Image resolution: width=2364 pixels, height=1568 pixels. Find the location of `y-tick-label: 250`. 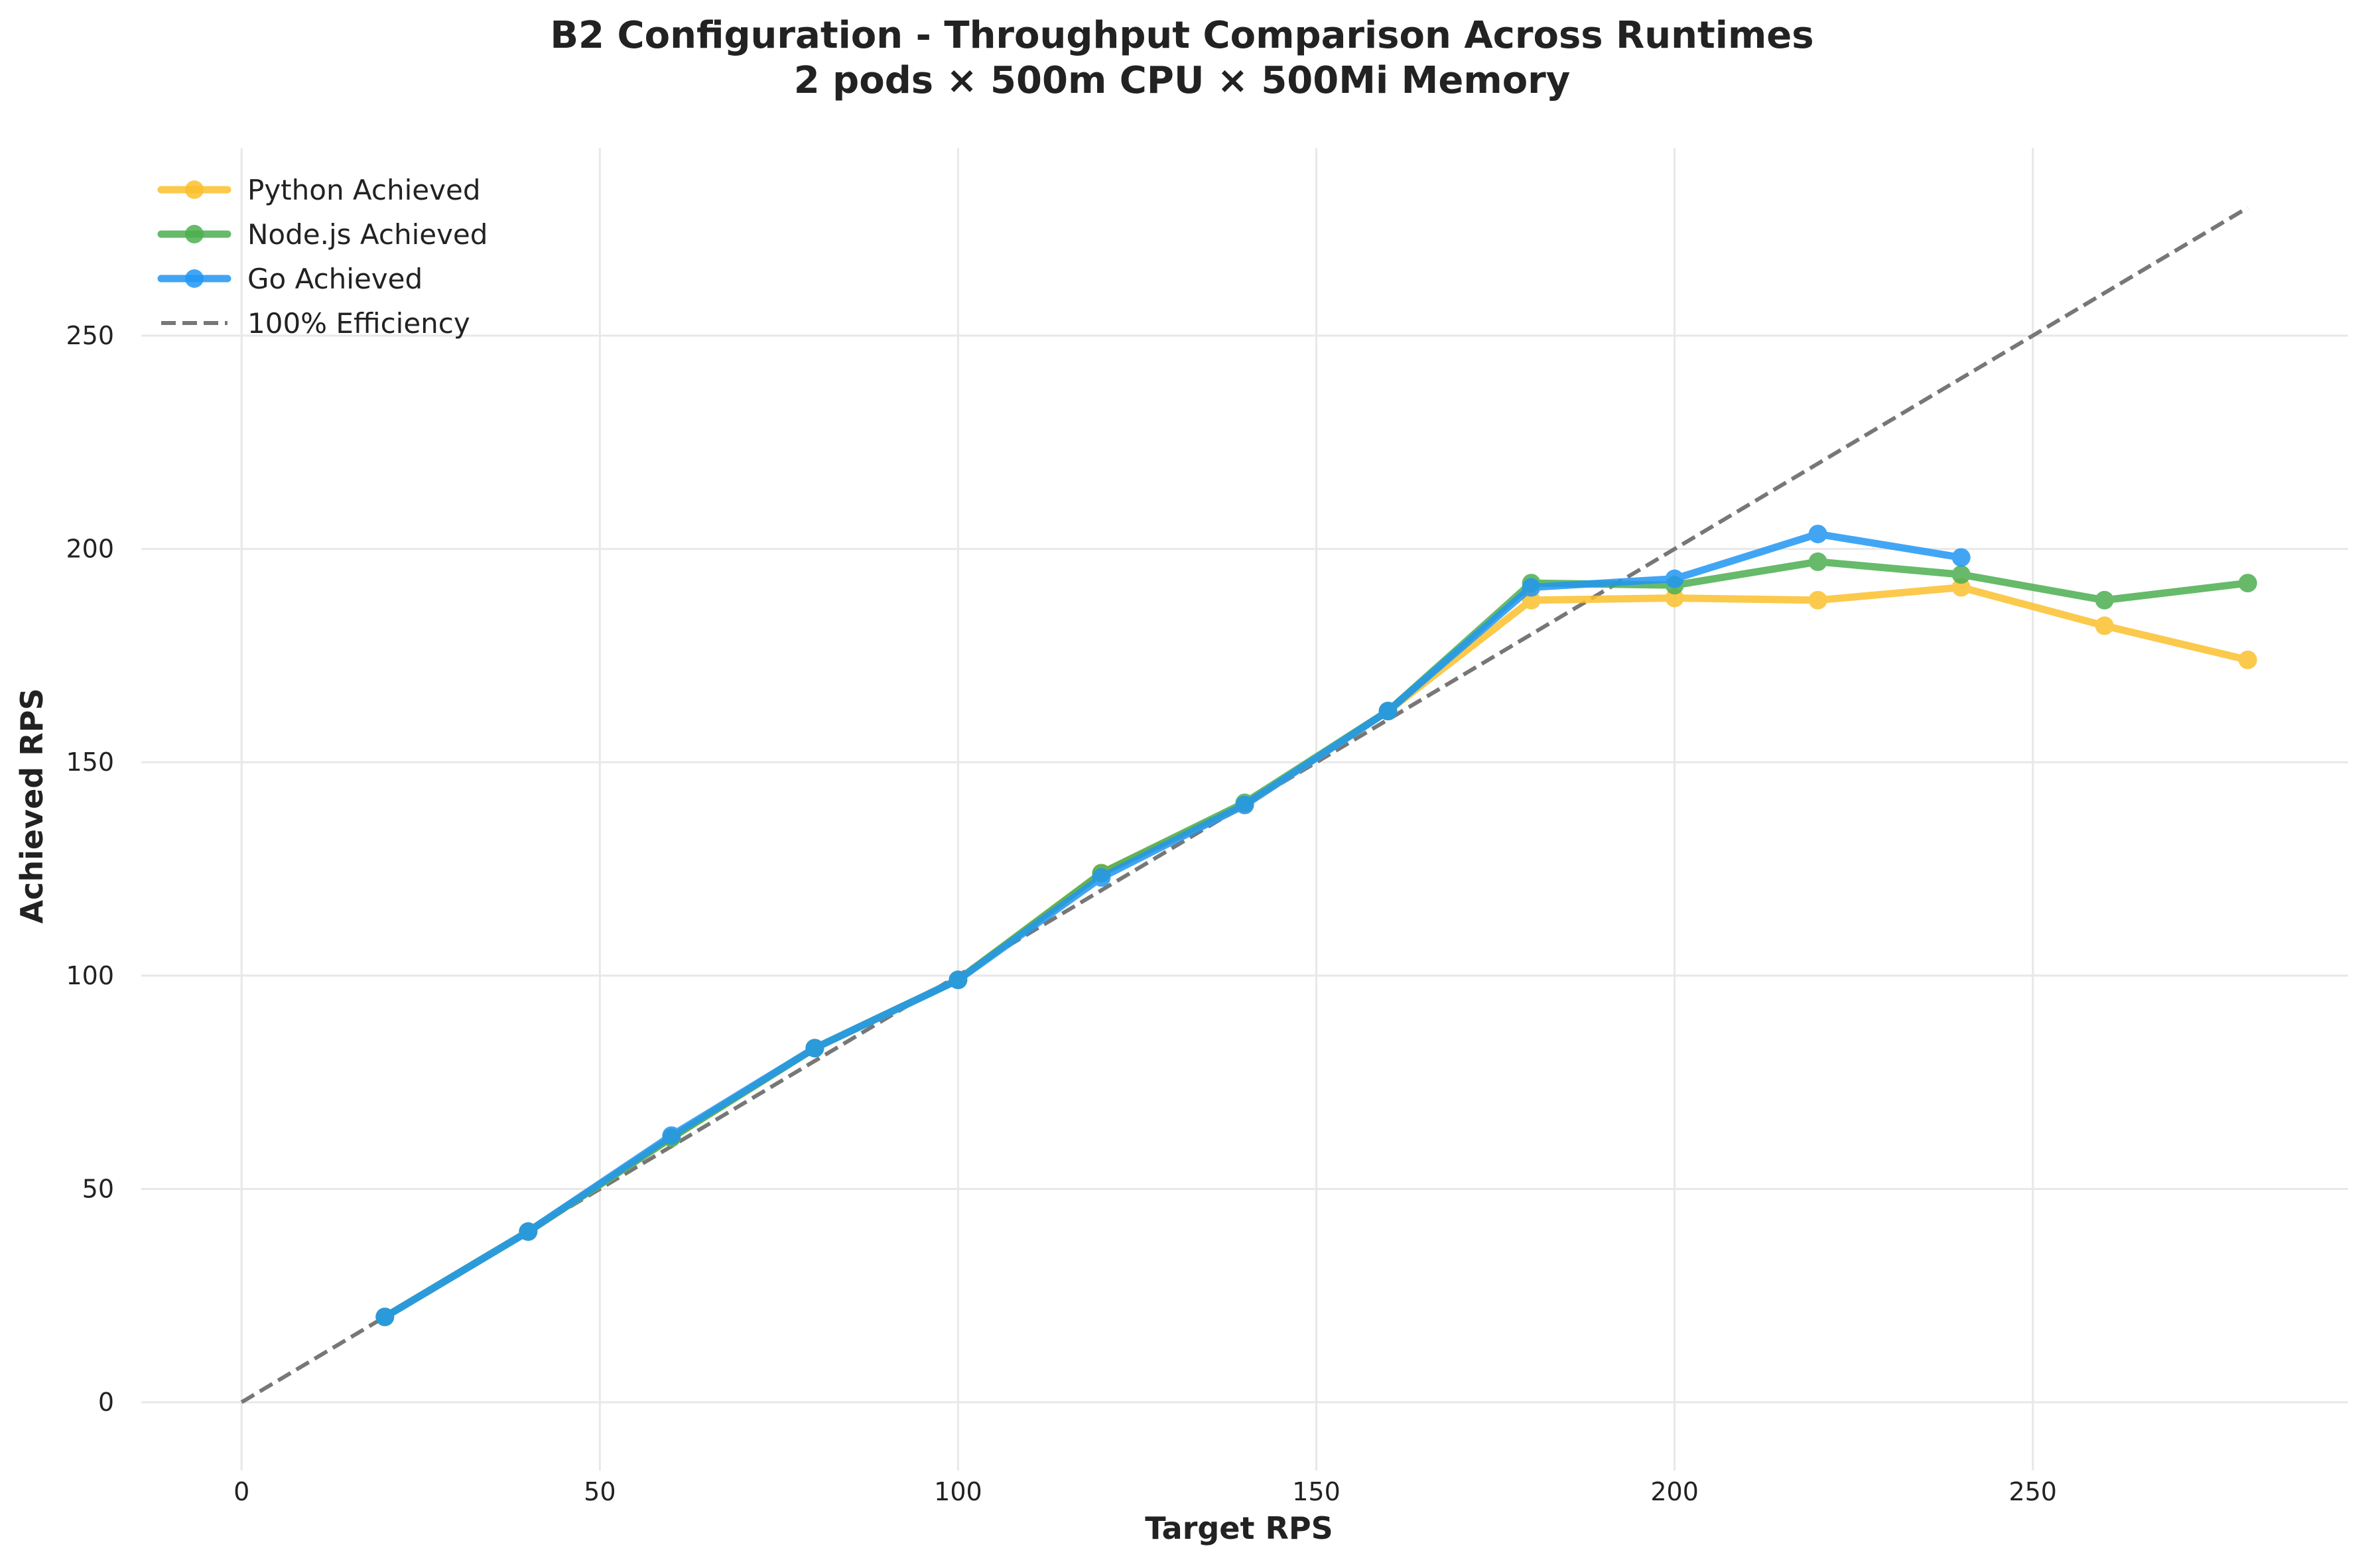

y-tick-label: 250 is located at coordinates (90, 335).